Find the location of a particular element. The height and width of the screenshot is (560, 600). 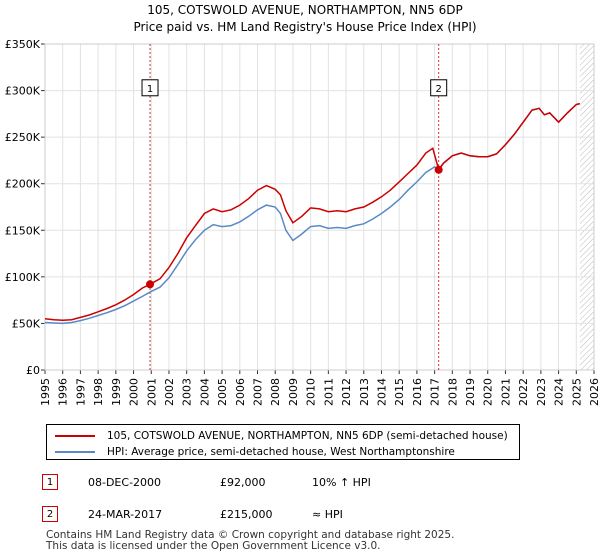

sale-row: 2 24-MAR-2017 £215,000 ≈ HPI is located at coordinates (312, 517).